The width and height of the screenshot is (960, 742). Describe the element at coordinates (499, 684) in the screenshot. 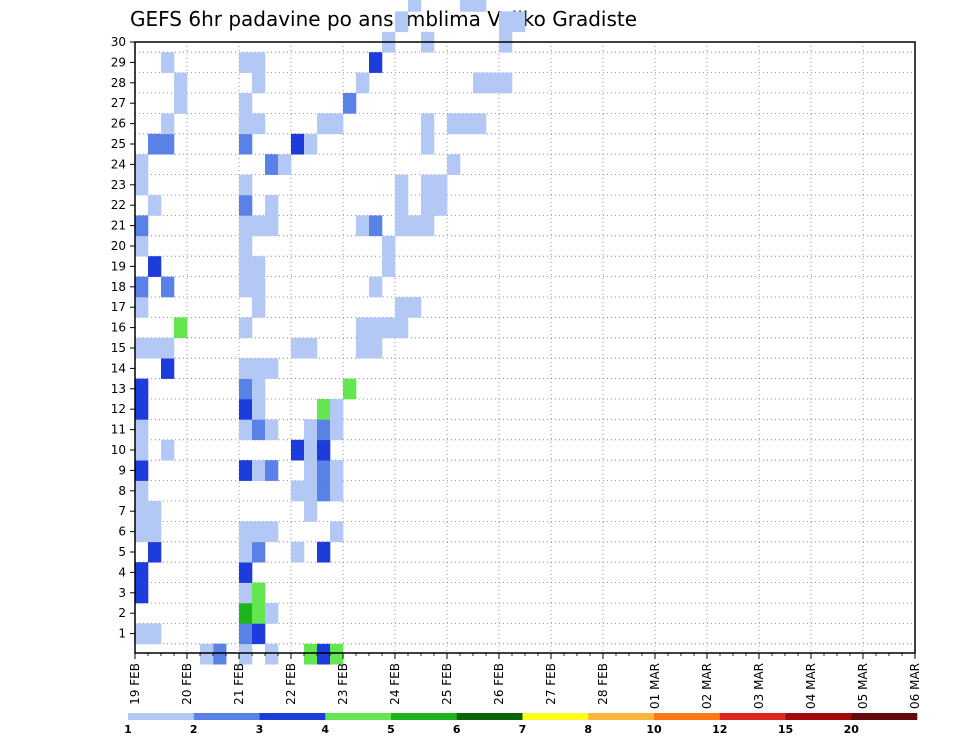

I see `x-tick-label: 26 FEB` at that location.